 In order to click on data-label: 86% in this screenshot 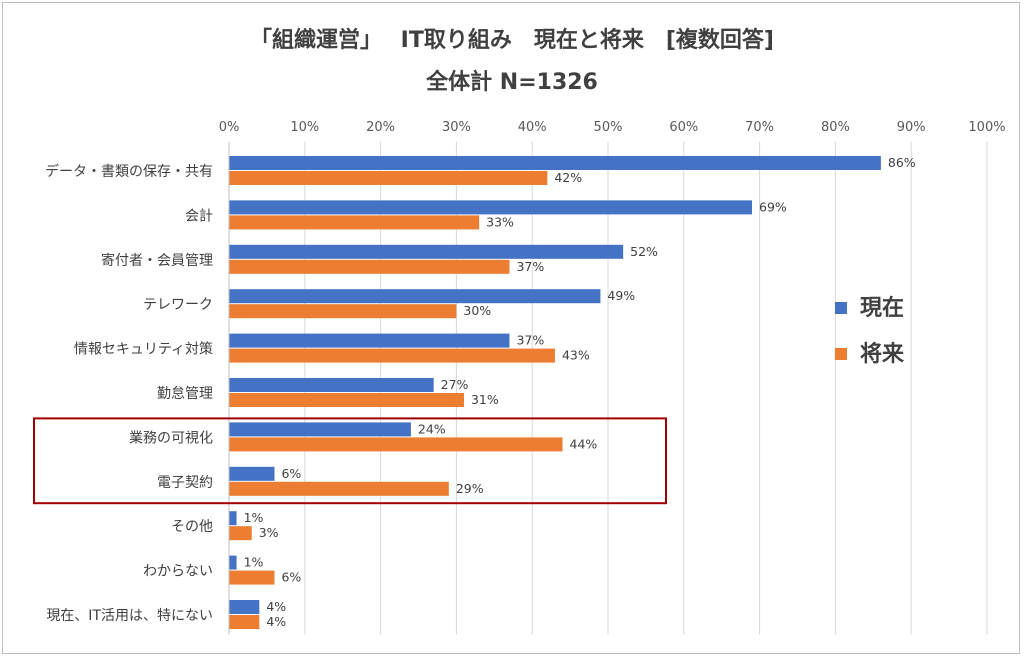, I will do `click(902, 162)`.